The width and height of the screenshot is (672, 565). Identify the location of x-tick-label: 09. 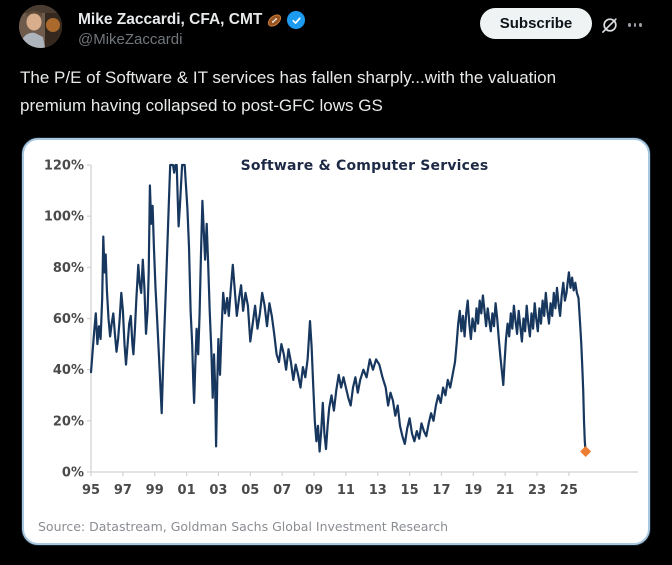
(314, 490).